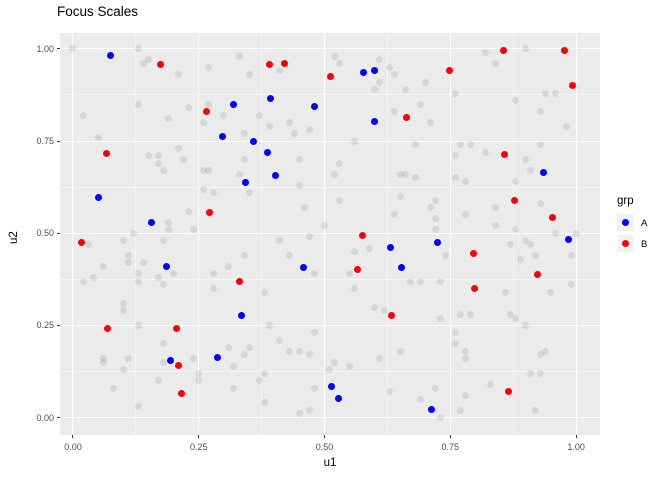 Image resolution: width=672 pixels, height=480 pixels. I want to click on y-tick-label: 1.00, so click(45, 48).